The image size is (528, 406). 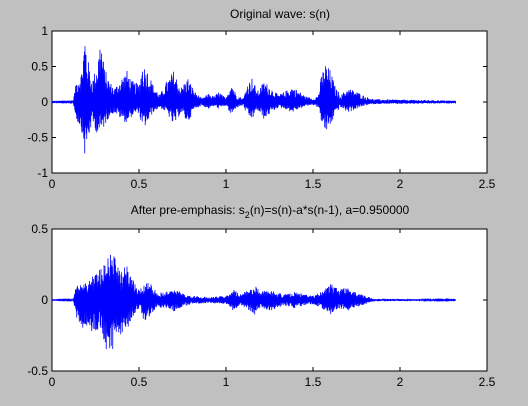 What do you see at coordinates (330, 210) in the screenshot?
I see `title-suffix: (n)=s(n)-a*s(n-1), a=0.950000` at bounding box center [330, 210].